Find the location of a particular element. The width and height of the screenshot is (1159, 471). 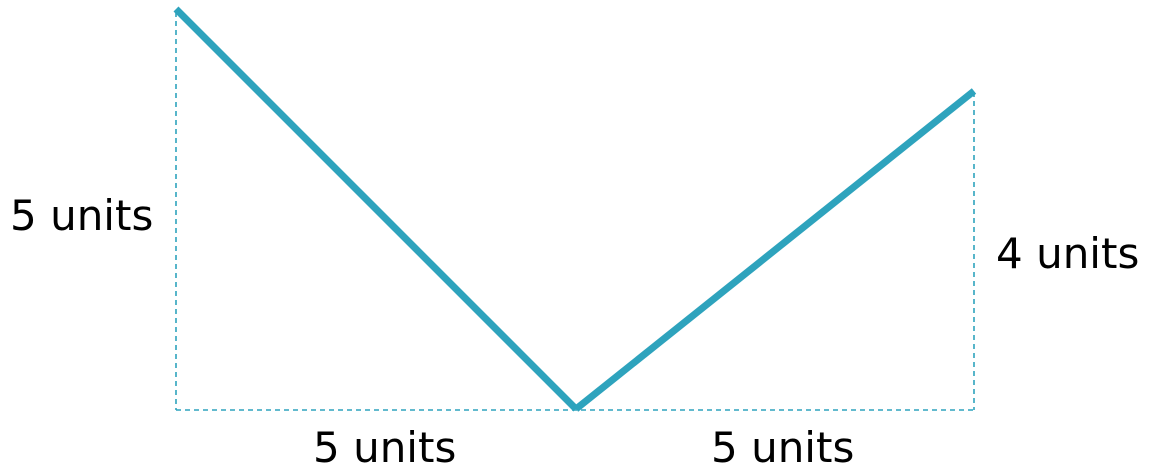

right-base-label: 5 units is located at coordinates (782, 447).